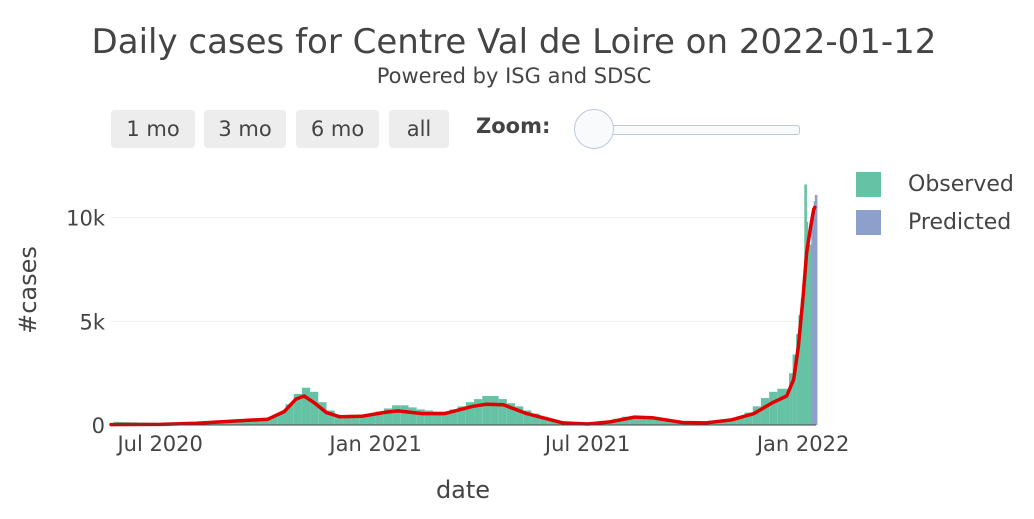  What do you see at coordinates (935, 184) in the screenshot?
I see `legend-item-observed: Observed` at bounding box center [935, 184].